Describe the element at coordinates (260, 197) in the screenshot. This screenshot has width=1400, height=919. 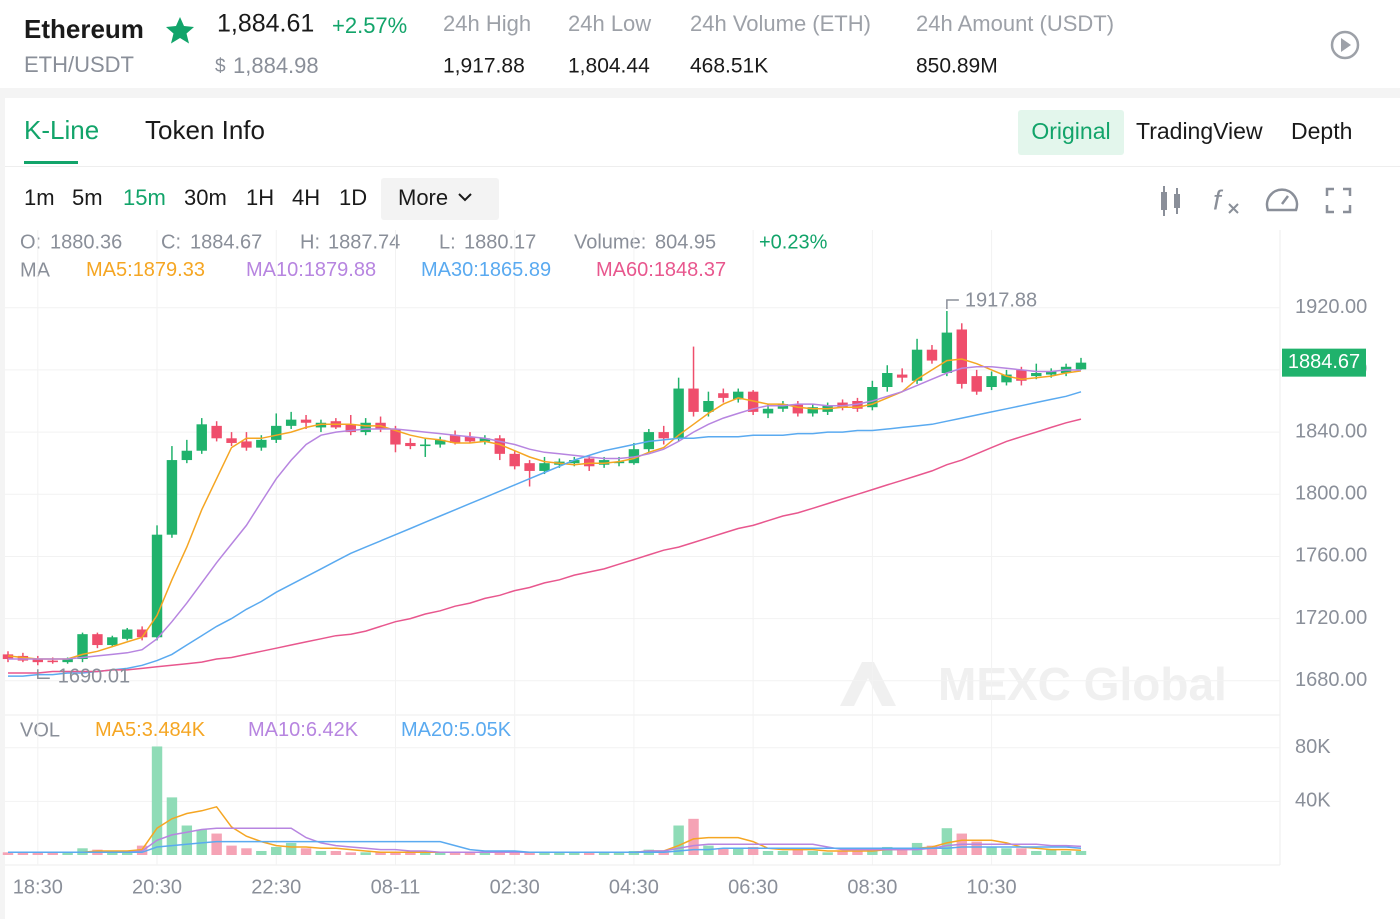
I see `interval: 1H` at that location.